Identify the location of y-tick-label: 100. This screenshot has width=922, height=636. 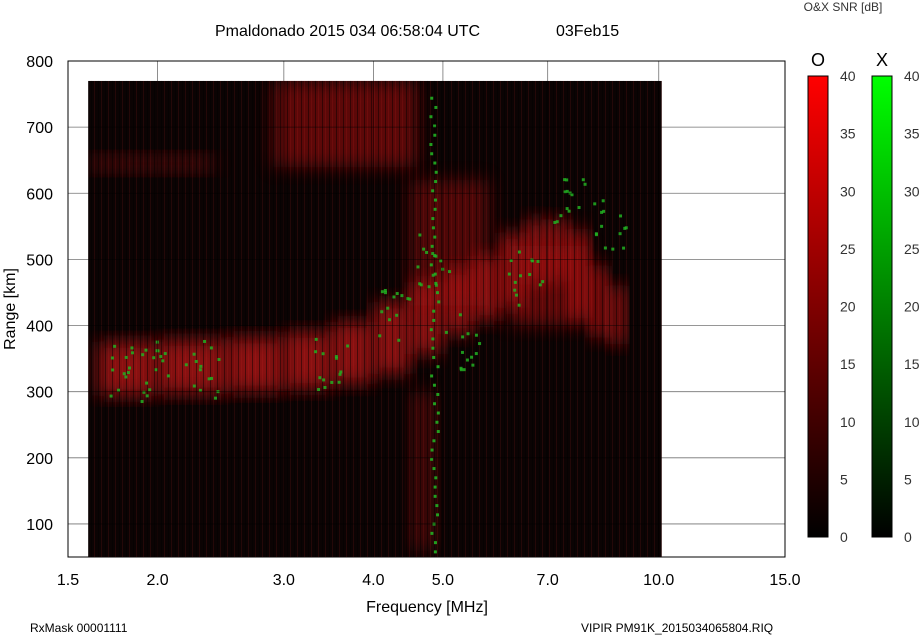
(39, 525).